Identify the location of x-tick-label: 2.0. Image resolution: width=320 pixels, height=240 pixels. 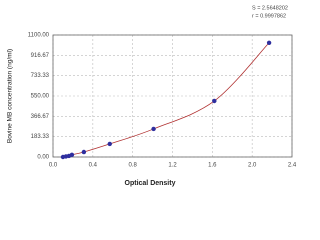
(252, 166).